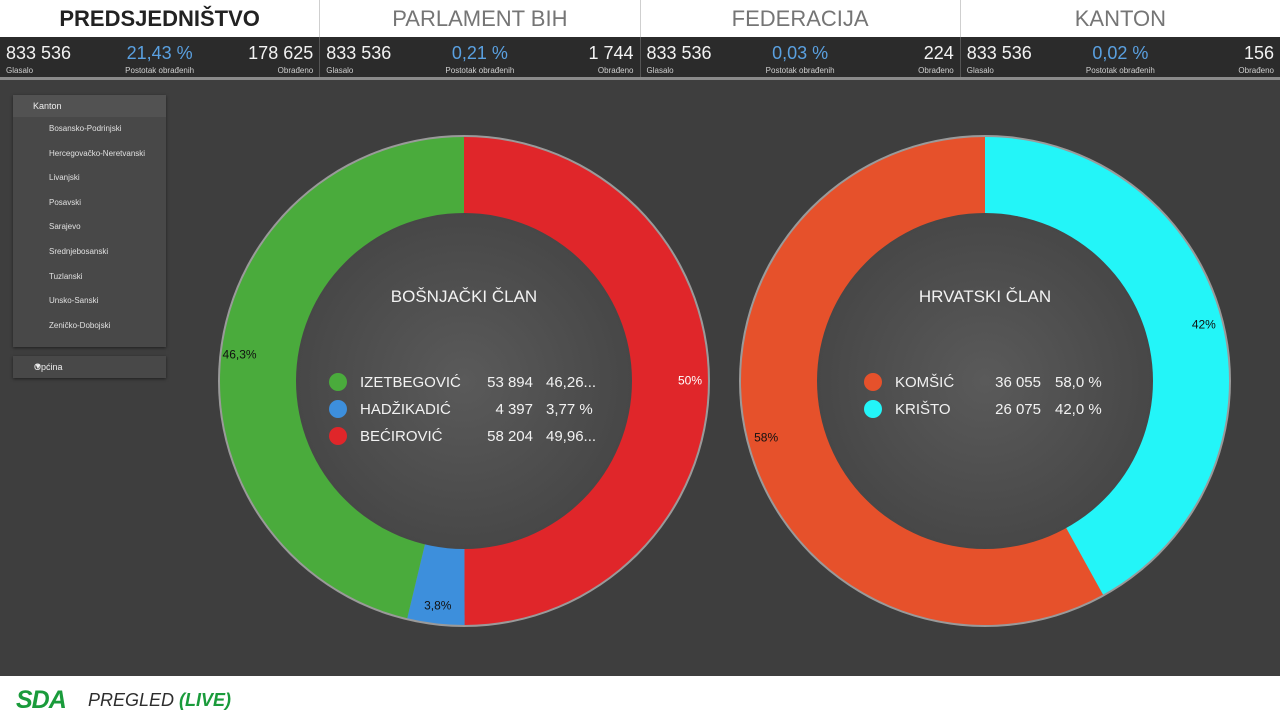 The width and height of the screenshot is (1280, 722). Describe the element at coordinates (510, 436) in the screenshot. I see `legend-value: 58 204` at that location.